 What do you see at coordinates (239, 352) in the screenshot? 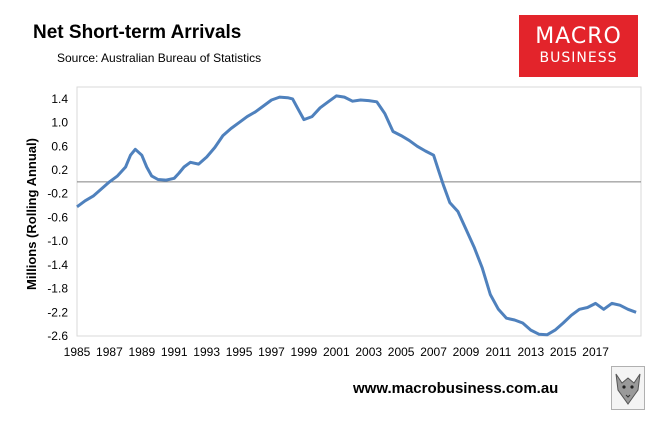
I see `x-tick-label: 1995` at bounding box center [239, 352].